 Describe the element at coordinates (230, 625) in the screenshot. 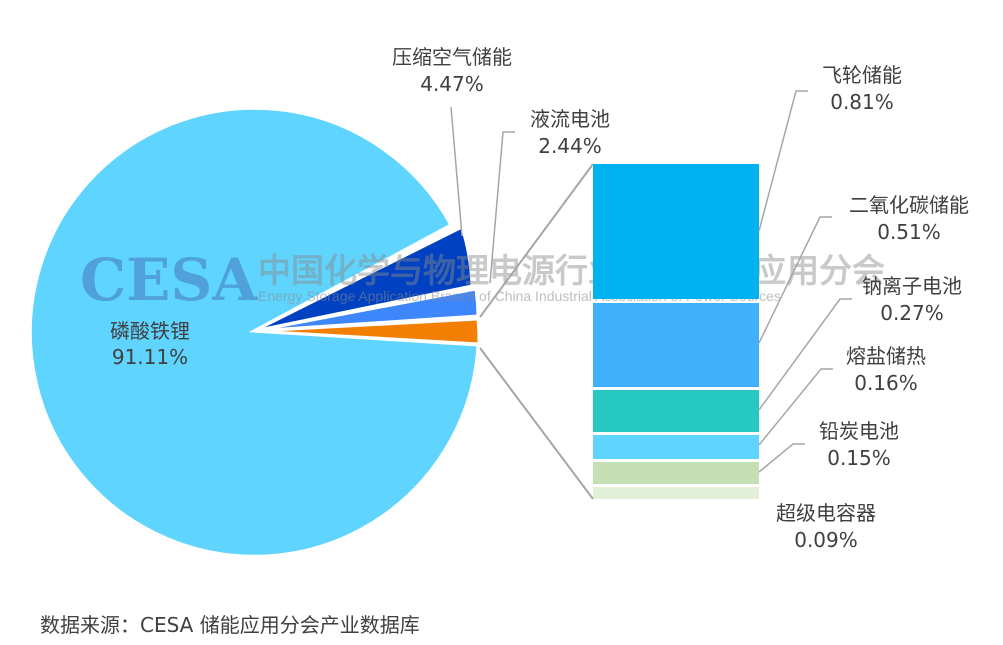

I see `data-source-note: 数据来源：CESA 储能应用分会产业数据库` at that location.